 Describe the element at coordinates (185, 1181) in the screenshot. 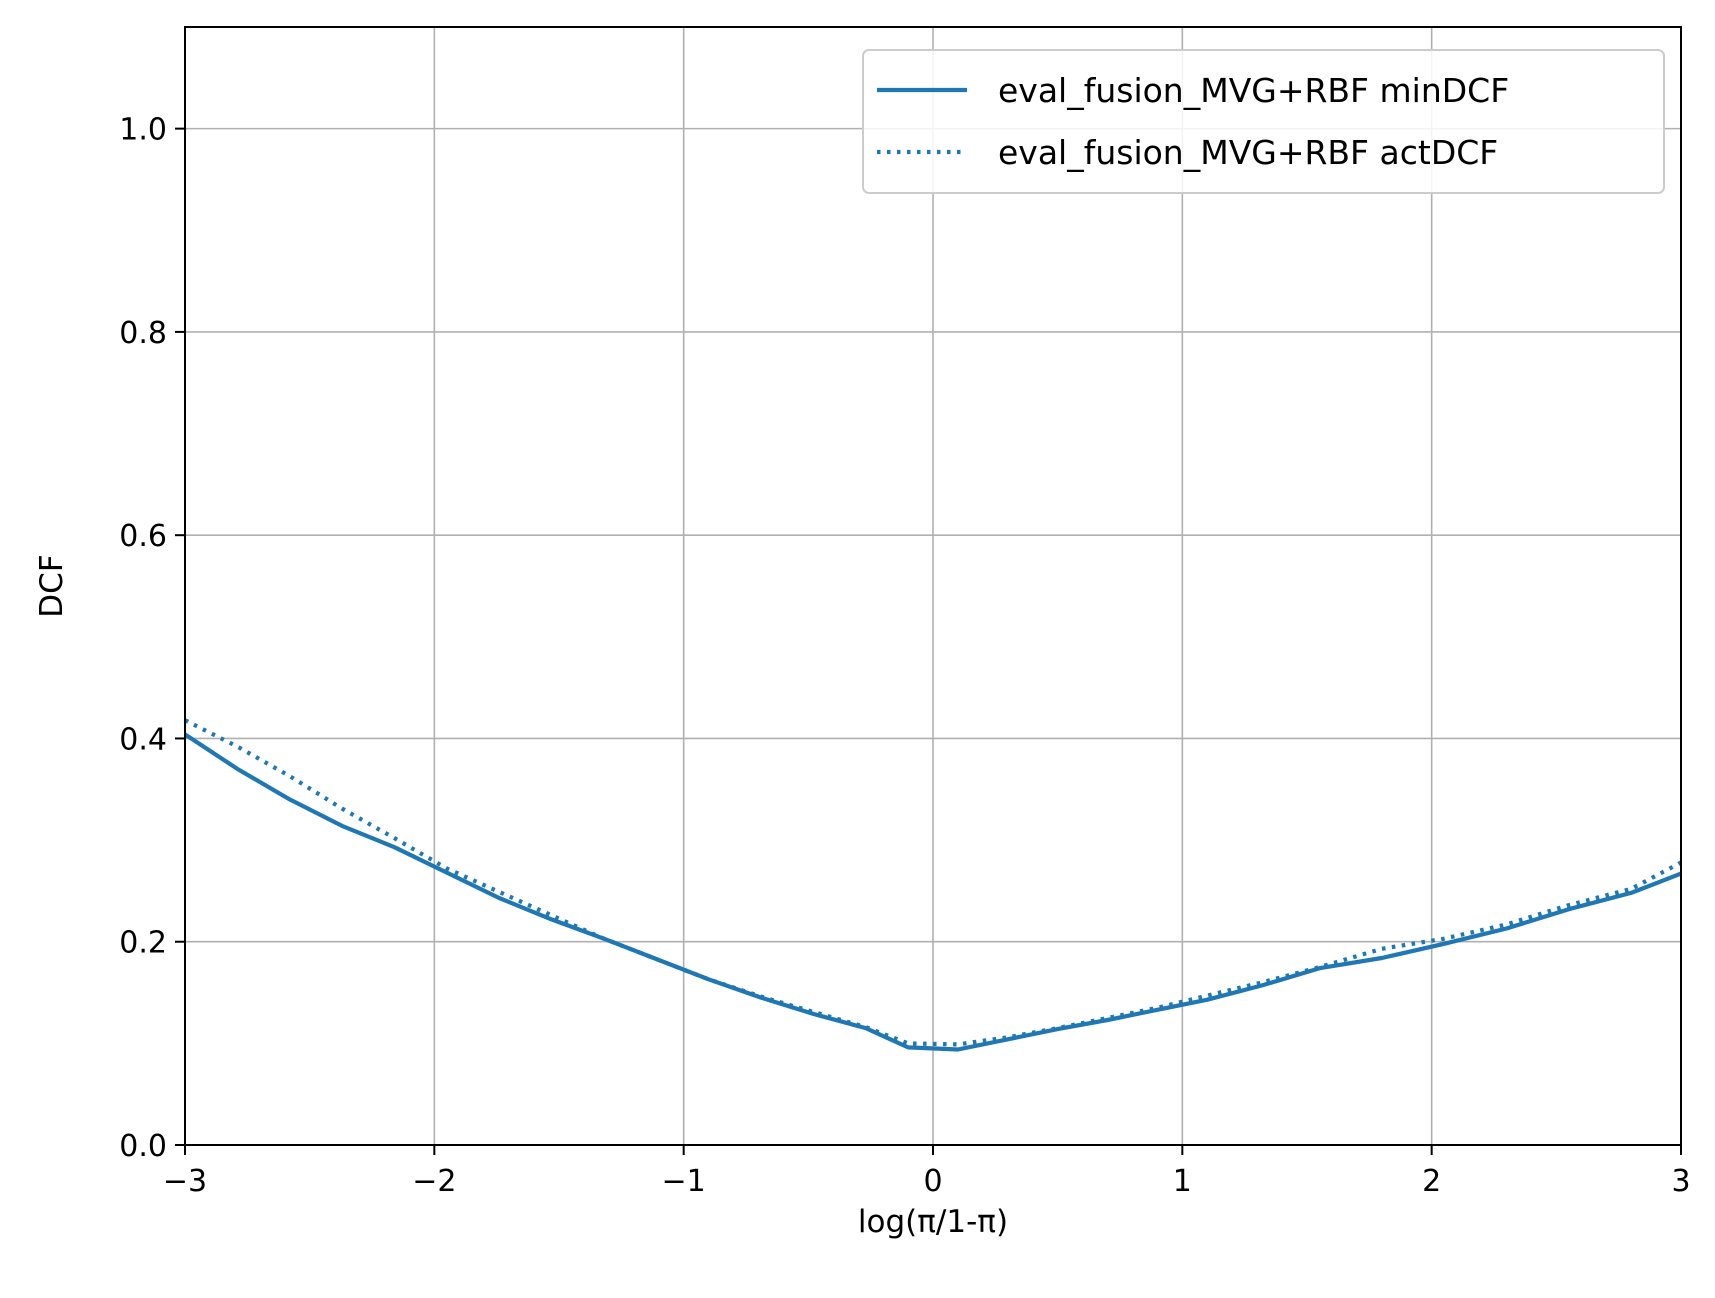

I see `x-tick-label: −3` at that location.